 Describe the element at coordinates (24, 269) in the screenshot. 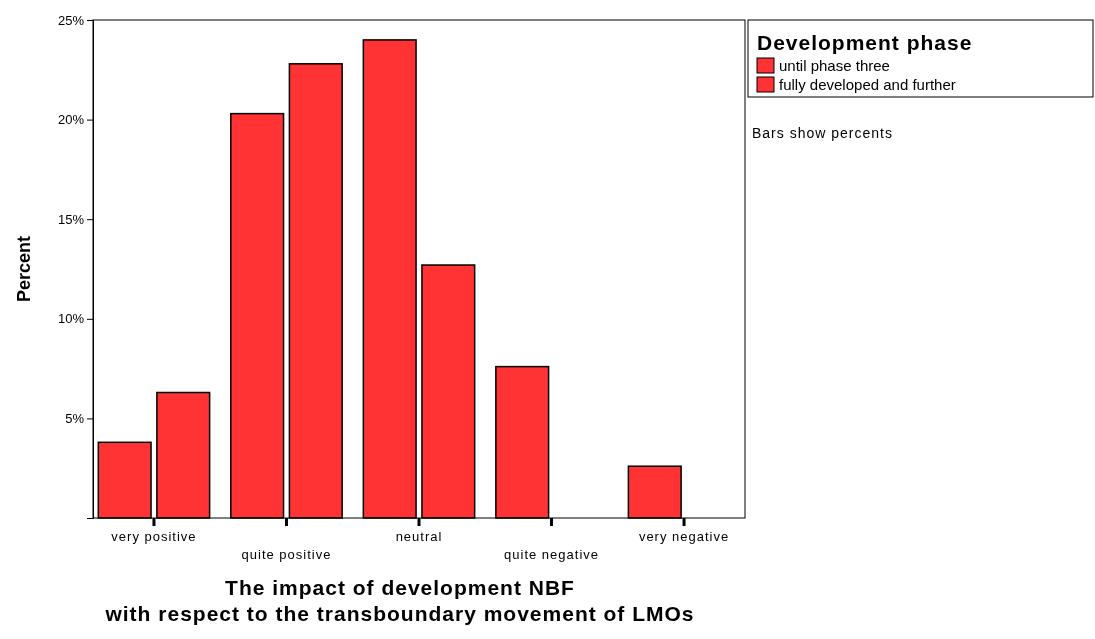

I see `y-axis-title: Percent` at that location.